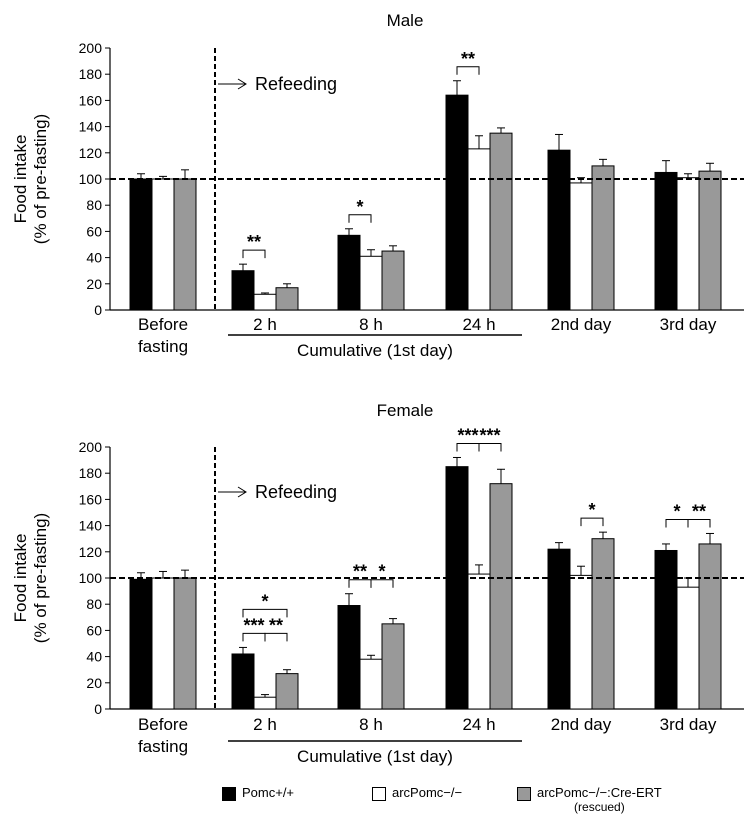 This screenshot has width=749, height=821. I want to click on legend-item-rescued: arcPomc−/−:Cre-ERT (rescued), so click(589, 800).